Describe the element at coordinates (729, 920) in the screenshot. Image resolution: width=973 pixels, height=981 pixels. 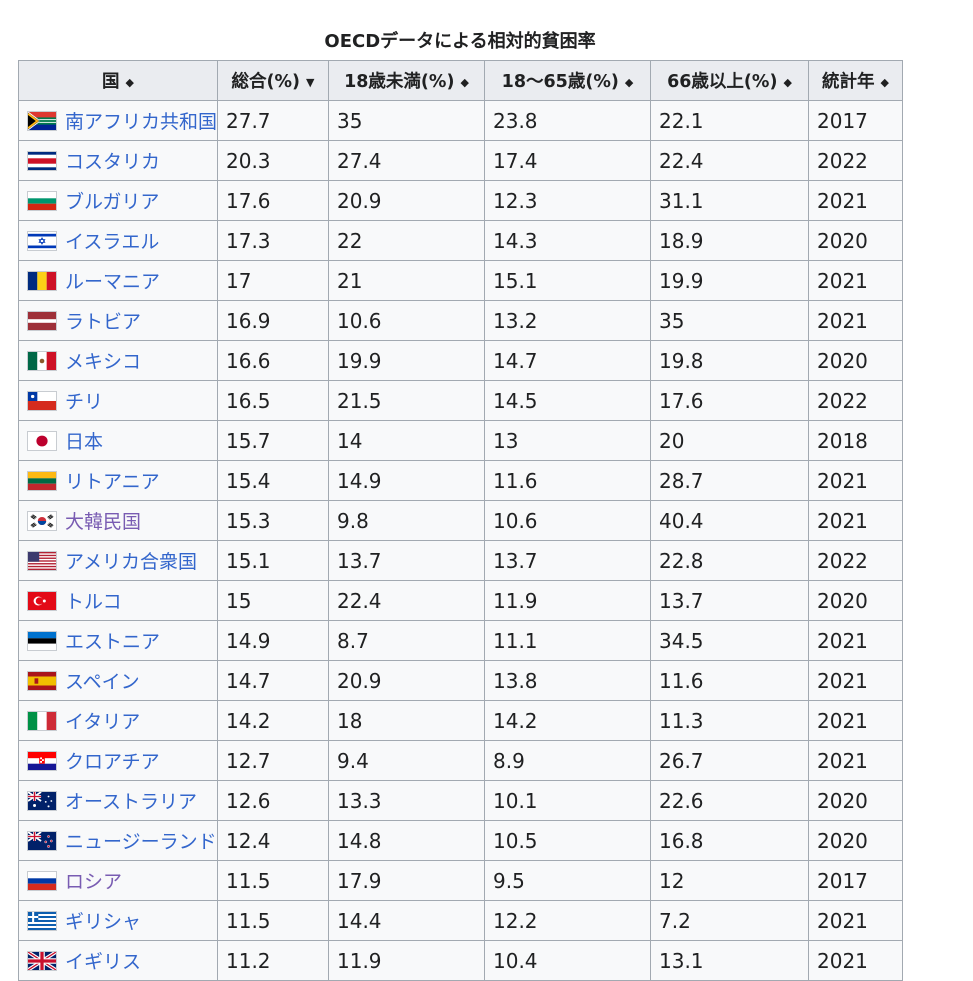
I see `age-66-plus-cell: 7.2` at that location.